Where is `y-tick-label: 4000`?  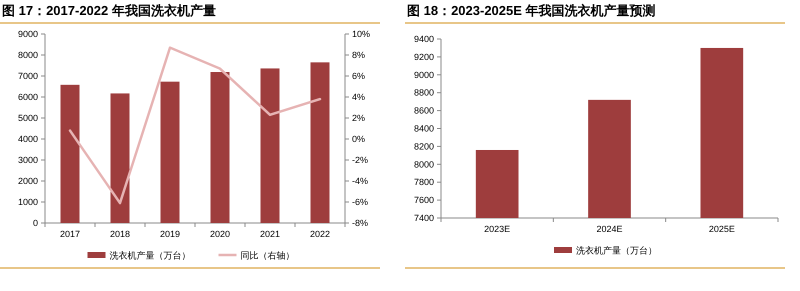
y-tick-label: 4000 is located at coordinates (28, 139).